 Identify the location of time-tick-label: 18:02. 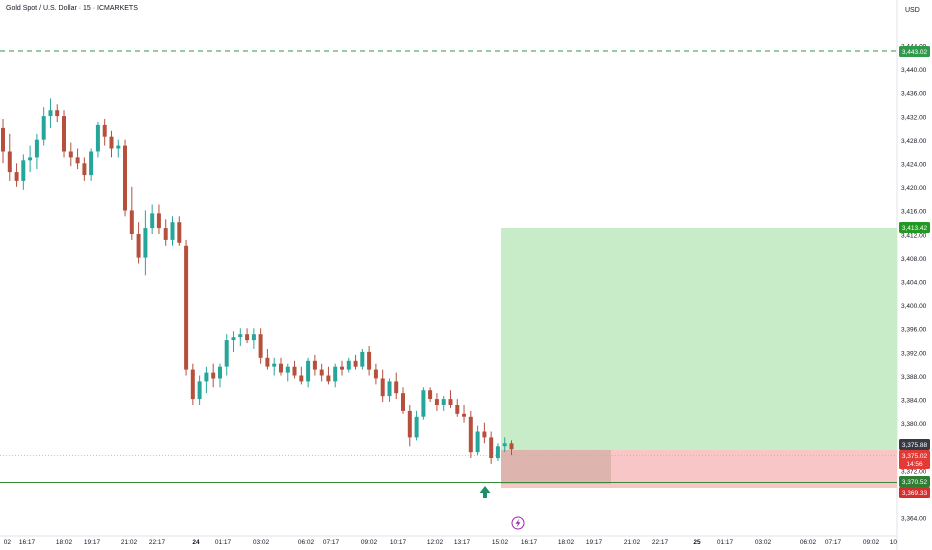
(566, 542).